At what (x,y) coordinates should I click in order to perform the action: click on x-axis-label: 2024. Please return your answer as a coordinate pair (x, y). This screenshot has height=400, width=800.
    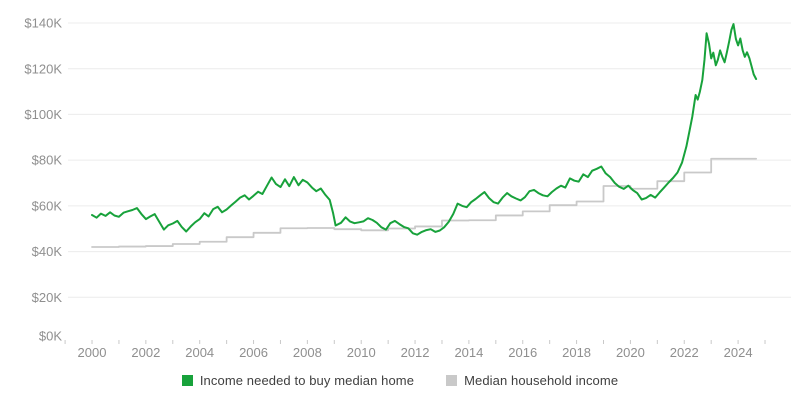
    Looking at the image, I should click on (738, 352).